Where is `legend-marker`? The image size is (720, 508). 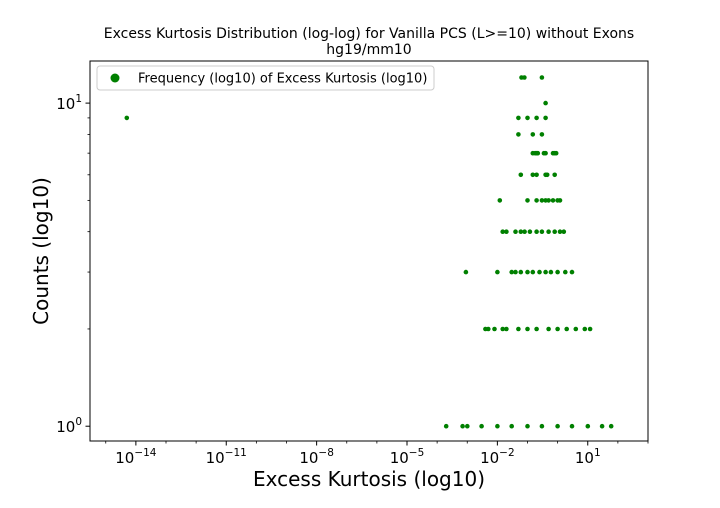 legend-marker is located at coordinates (115, 78).